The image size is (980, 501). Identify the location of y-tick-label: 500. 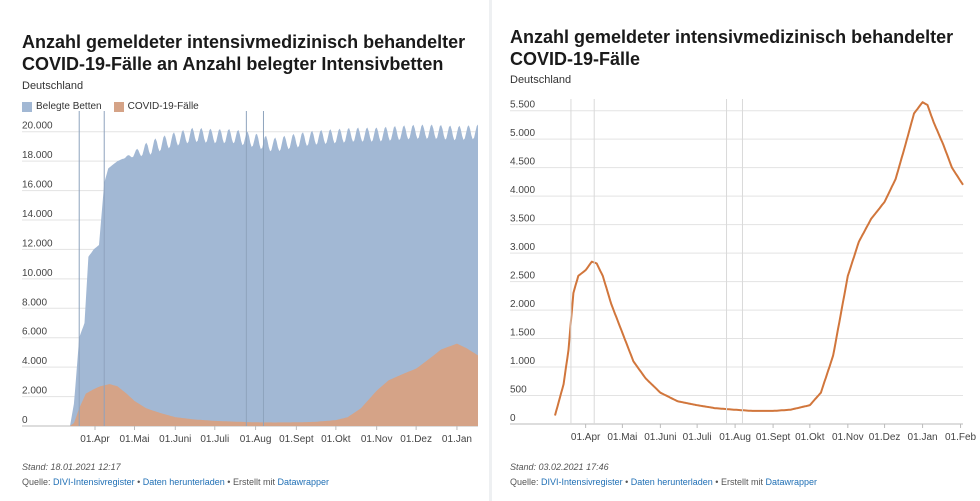
(518, 390).